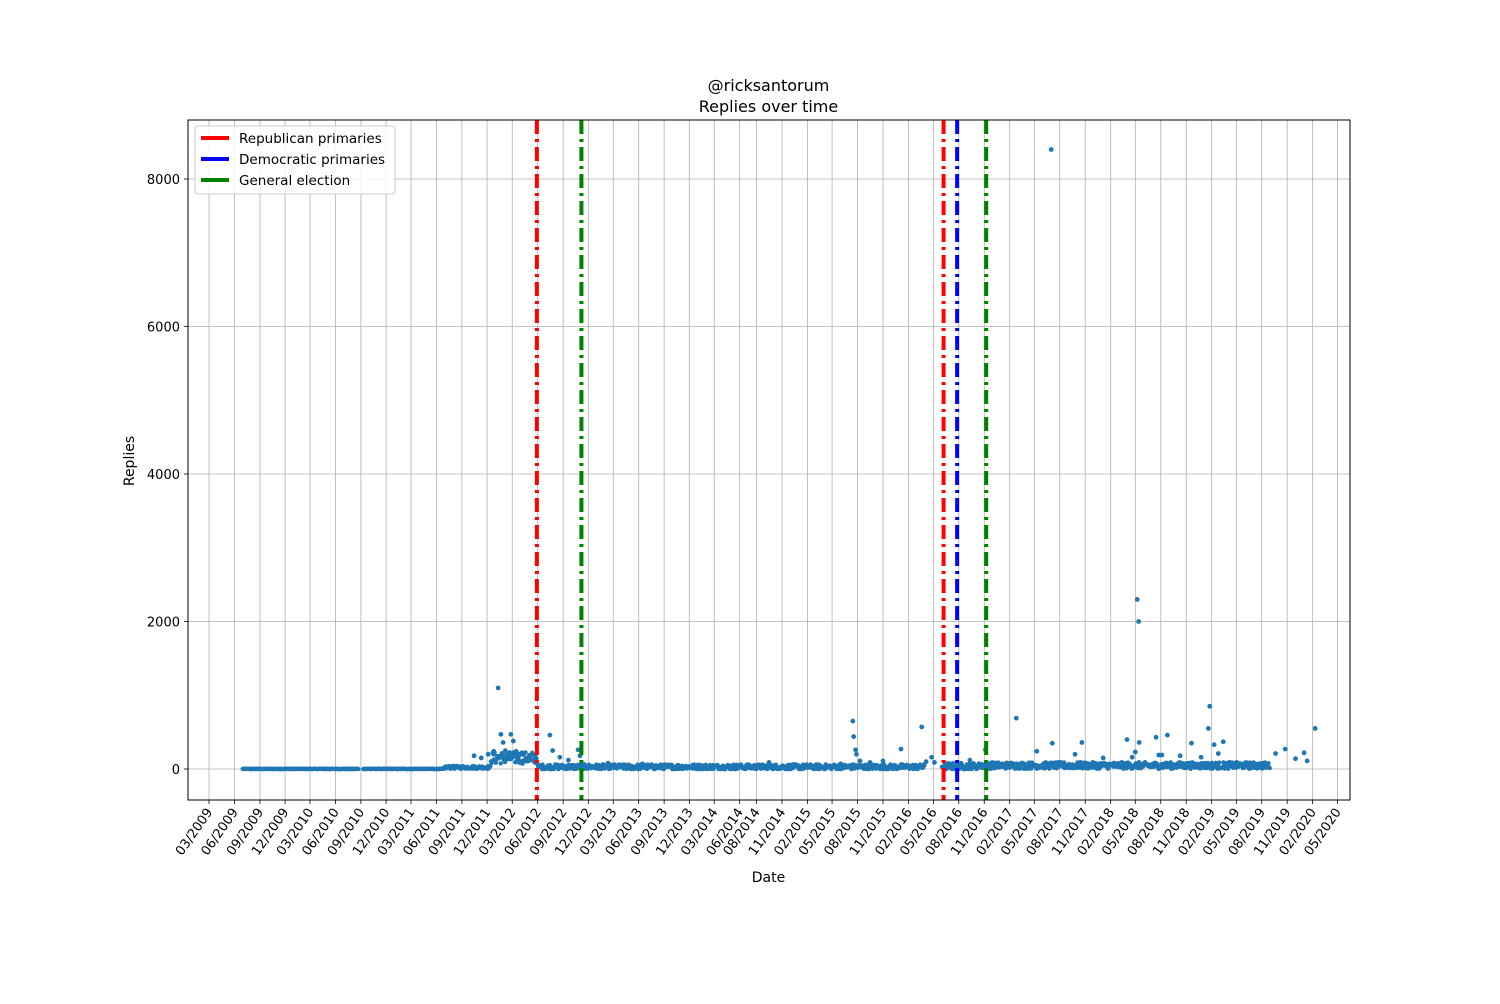  Describe the element at coordinates (163, 328) in the screenshot. I see `y-tick-label: 6000` at that location.